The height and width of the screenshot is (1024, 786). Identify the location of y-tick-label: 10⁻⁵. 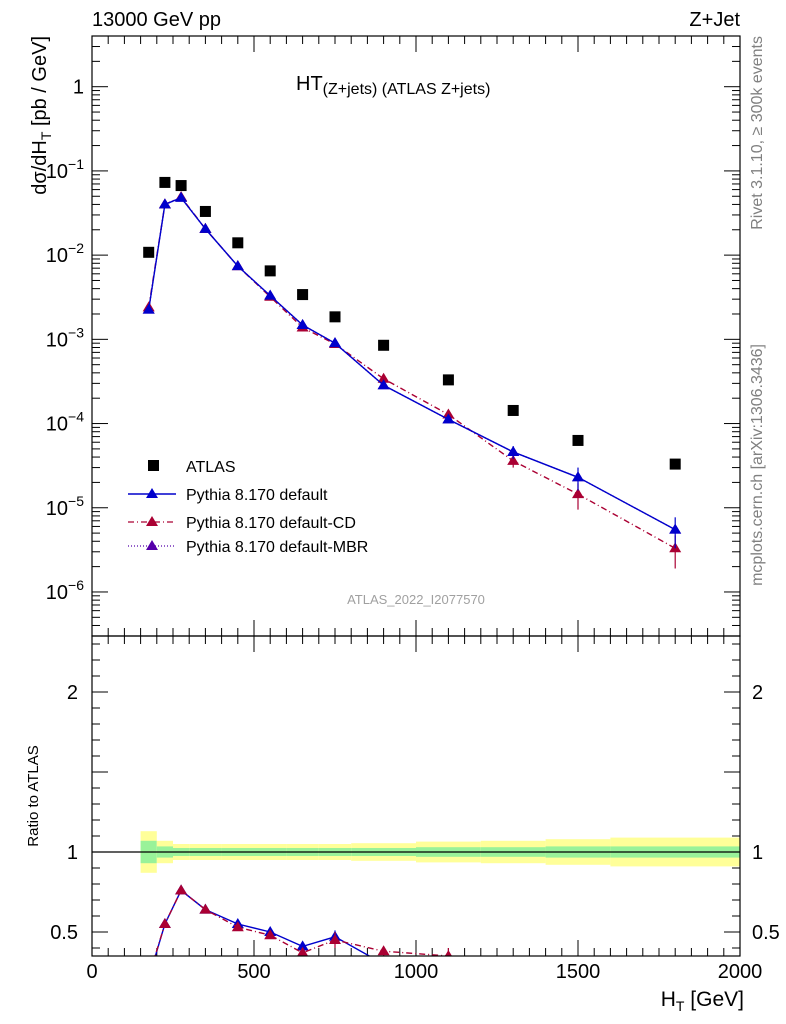
(65, 506).